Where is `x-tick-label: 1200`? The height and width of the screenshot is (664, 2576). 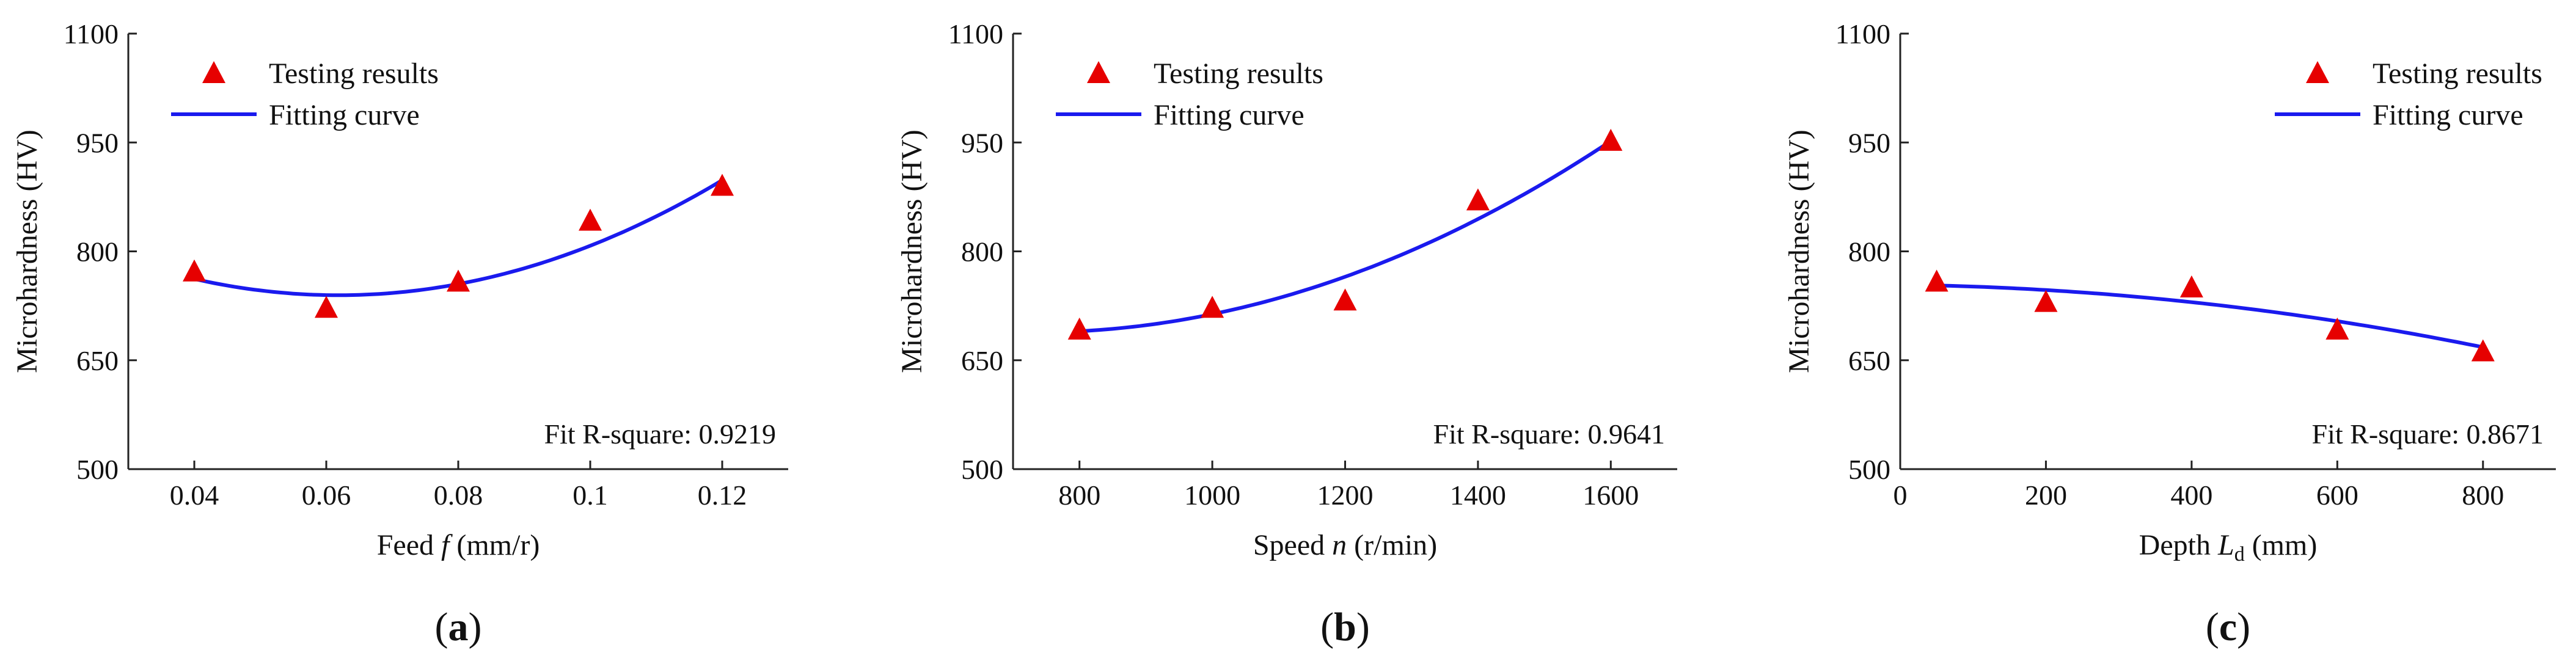 x-tick-label: 1200 is located at coordinates (1345, 495).